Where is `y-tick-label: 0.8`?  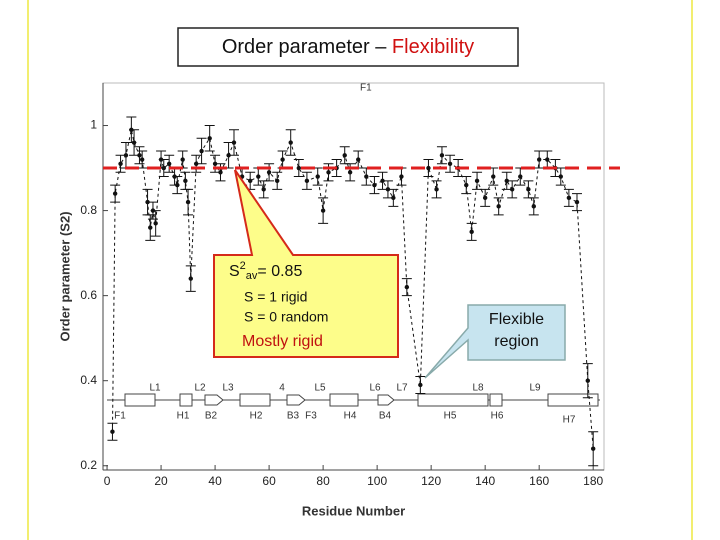 y-tick-label: 0.8 is located at coordinates (88, 210).